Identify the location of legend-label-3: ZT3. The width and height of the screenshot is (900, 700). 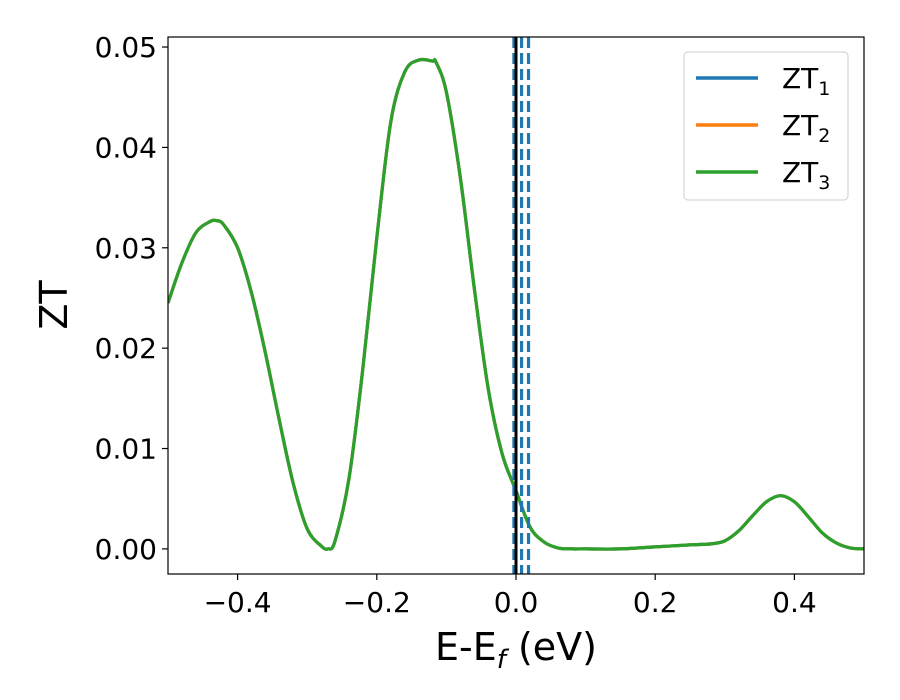
(806, 175).